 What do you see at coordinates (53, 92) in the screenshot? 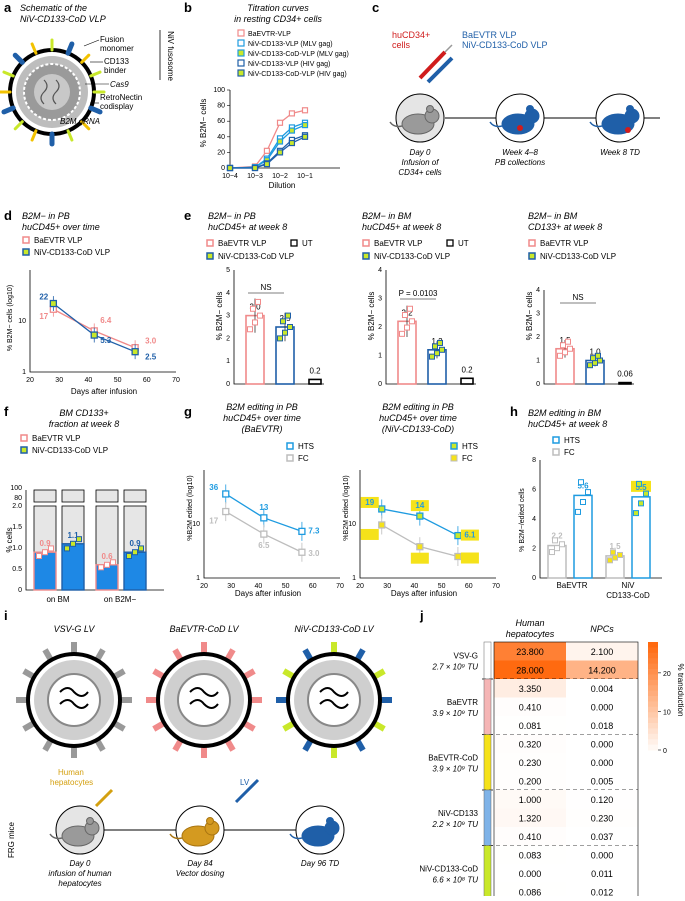
I see `vlp-schematic` at bounding box center [53, 92].